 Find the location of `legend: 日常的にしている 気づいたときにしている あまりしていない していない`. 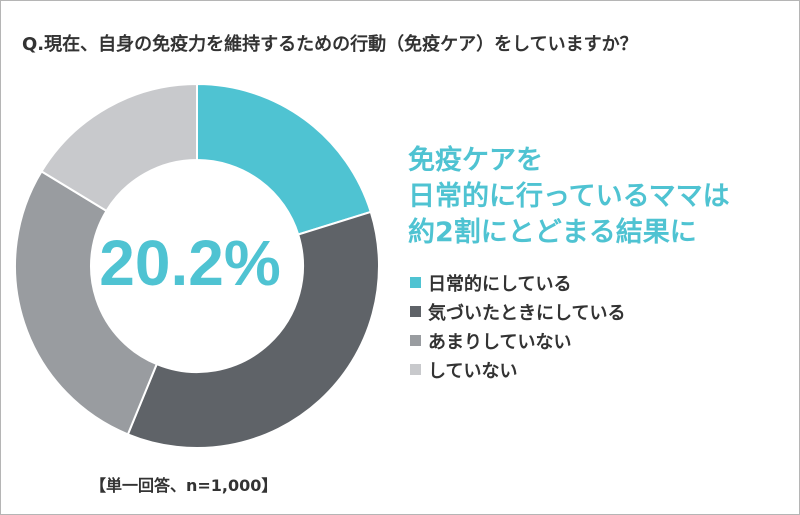

legend: 日常的にしている 気づいたときにしている あまりしていない していない is located at coordinates (517, 326).